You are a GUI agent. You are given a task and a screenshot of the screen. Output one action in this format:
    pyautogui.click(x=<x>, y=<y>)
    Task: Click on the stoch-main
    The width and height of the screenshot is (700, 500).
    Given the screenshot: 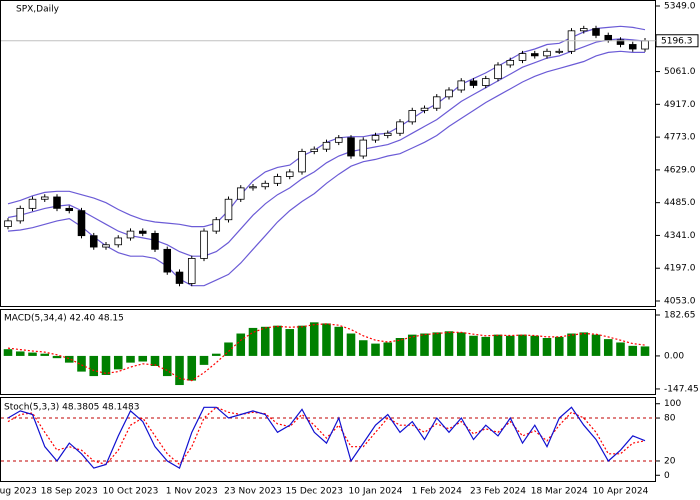 What is the action you would take?
    pyautogui.click(x=326, y=437)
    